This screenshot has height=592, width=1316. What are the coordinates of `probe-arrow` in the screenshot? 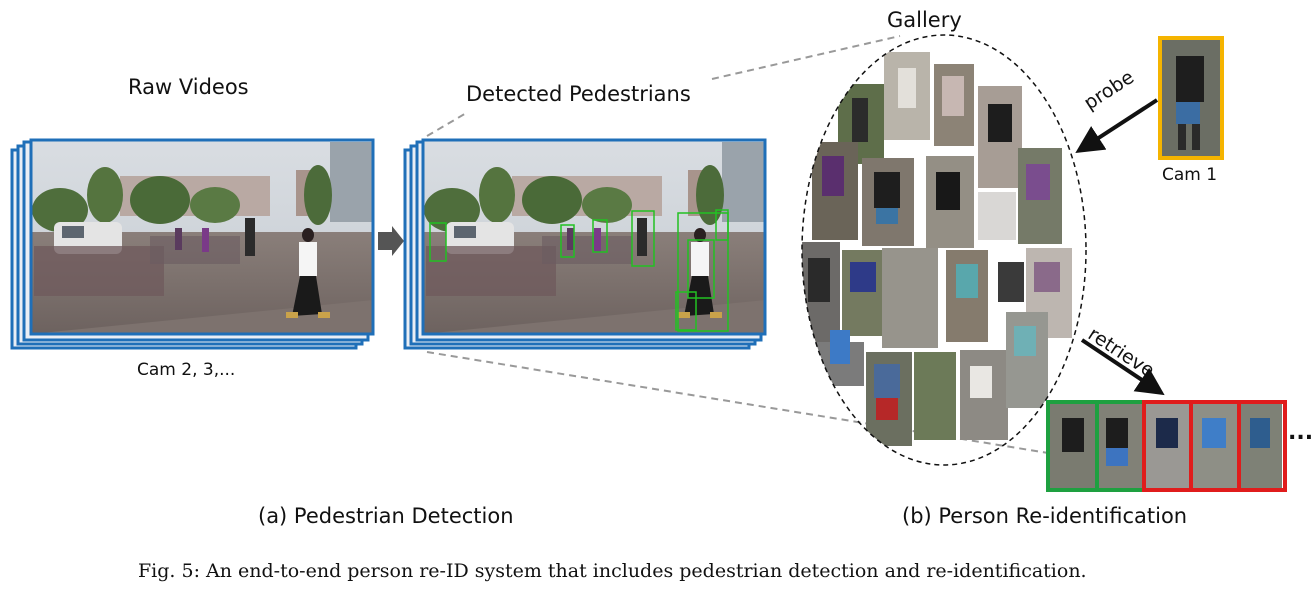 It's located at (1117, 126).